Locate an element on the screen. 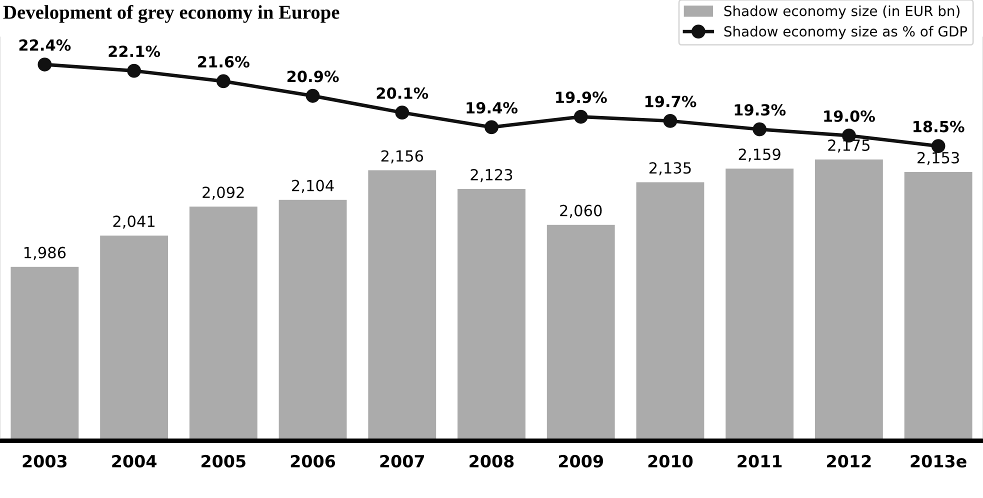 This screenshot has width=983, height=498. x-tick-label: 2008 is located at coordinates (492, 461).